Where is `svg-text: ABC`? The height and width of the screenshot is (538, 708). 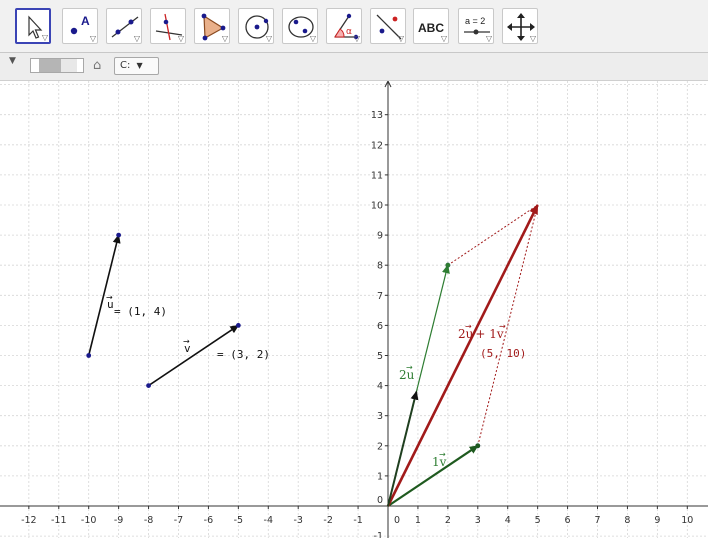 svg-text: ABC is located at coordinates (431, 28).